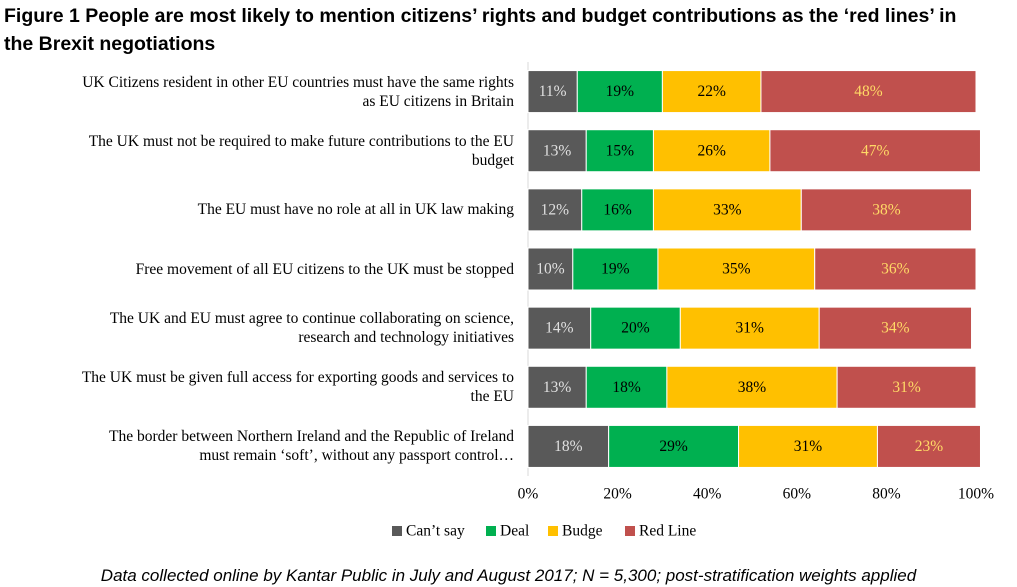  I want to click on legend-label: Budge, so click(582, 531).